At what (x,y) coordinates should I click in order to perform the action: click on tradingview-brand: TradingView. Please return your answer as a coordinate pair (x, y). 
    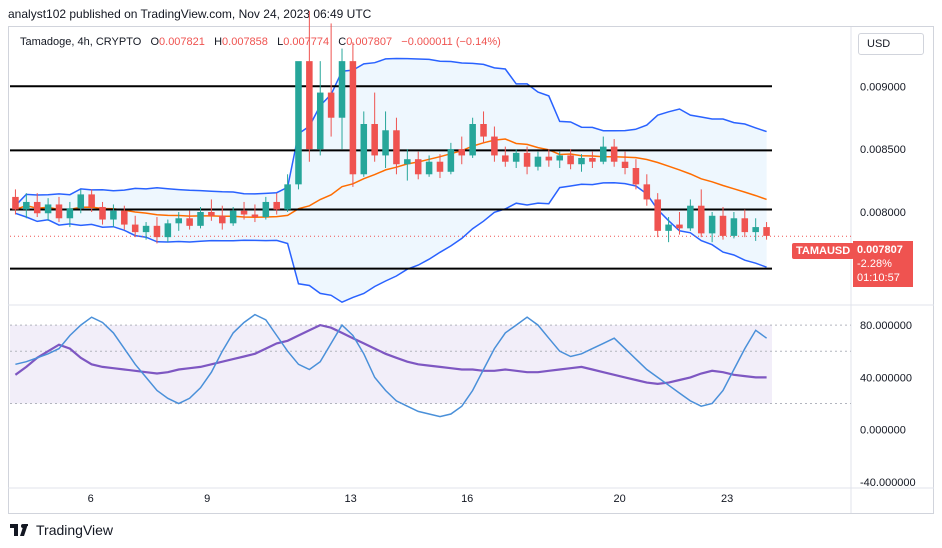
    Looking at the image, I should click on (75, 530).